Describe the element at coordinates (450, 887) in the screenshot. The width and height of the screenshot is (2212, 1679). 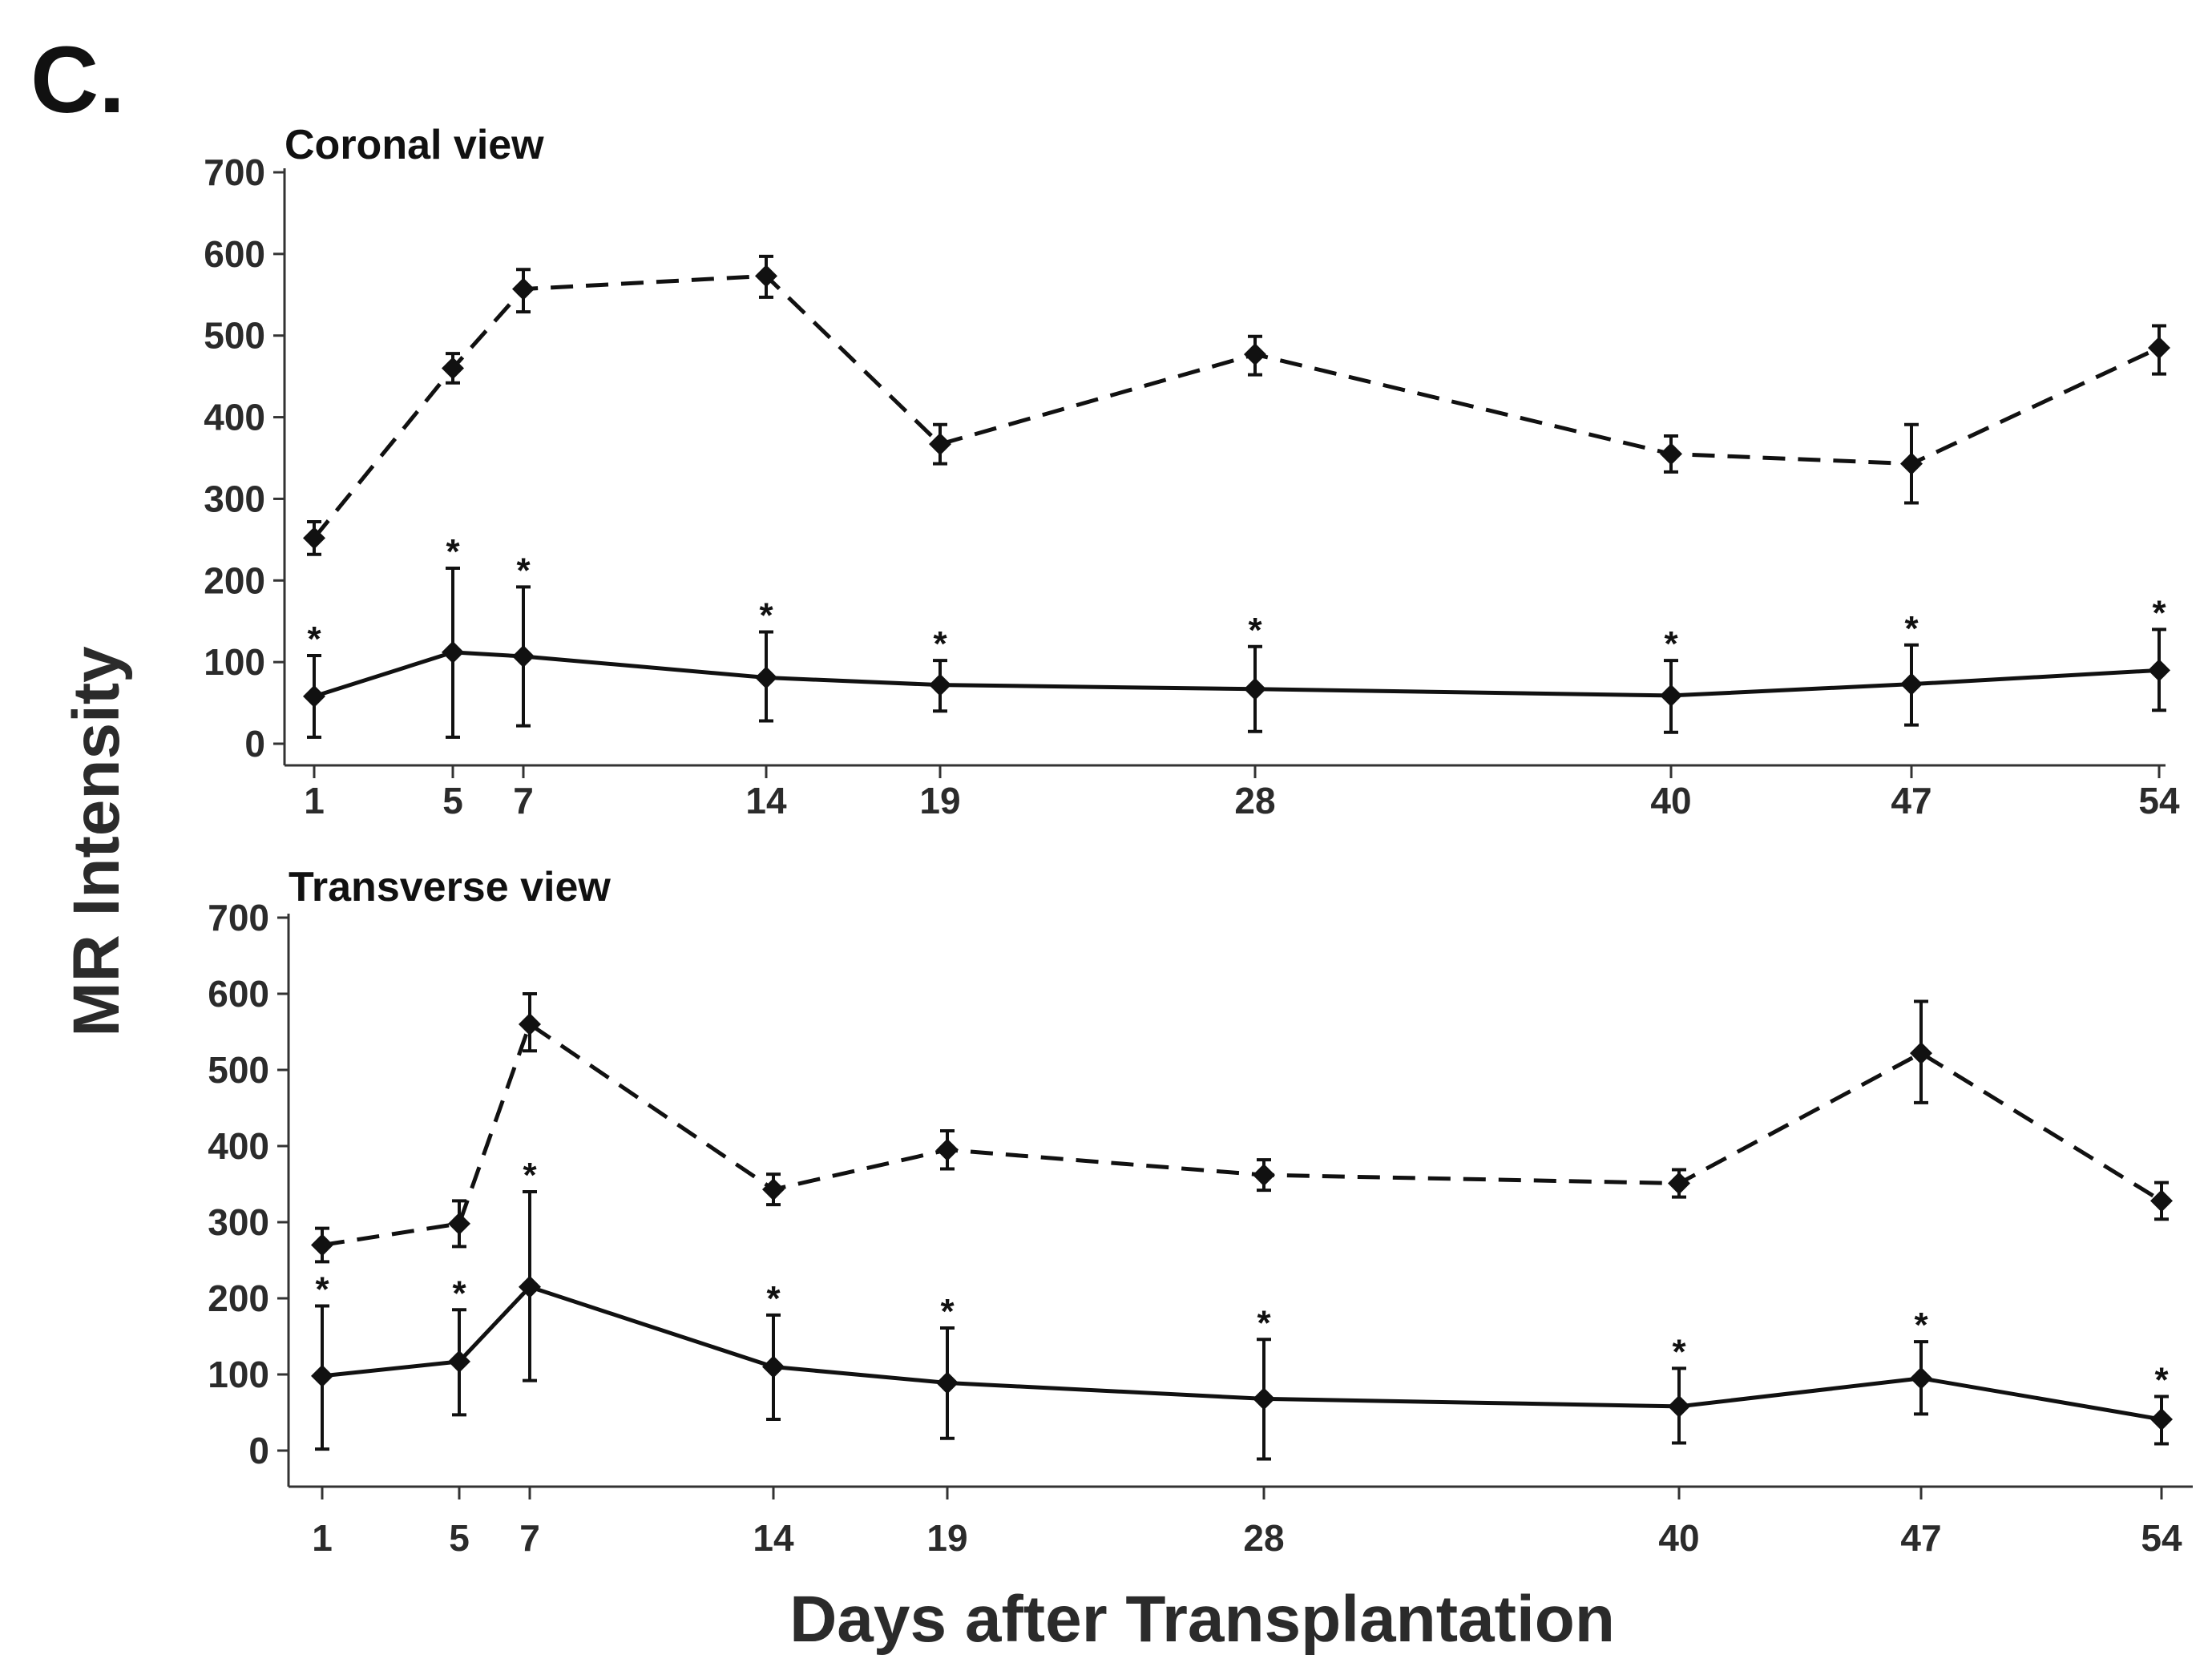
I see `panel-title: Transverse view` at that location.